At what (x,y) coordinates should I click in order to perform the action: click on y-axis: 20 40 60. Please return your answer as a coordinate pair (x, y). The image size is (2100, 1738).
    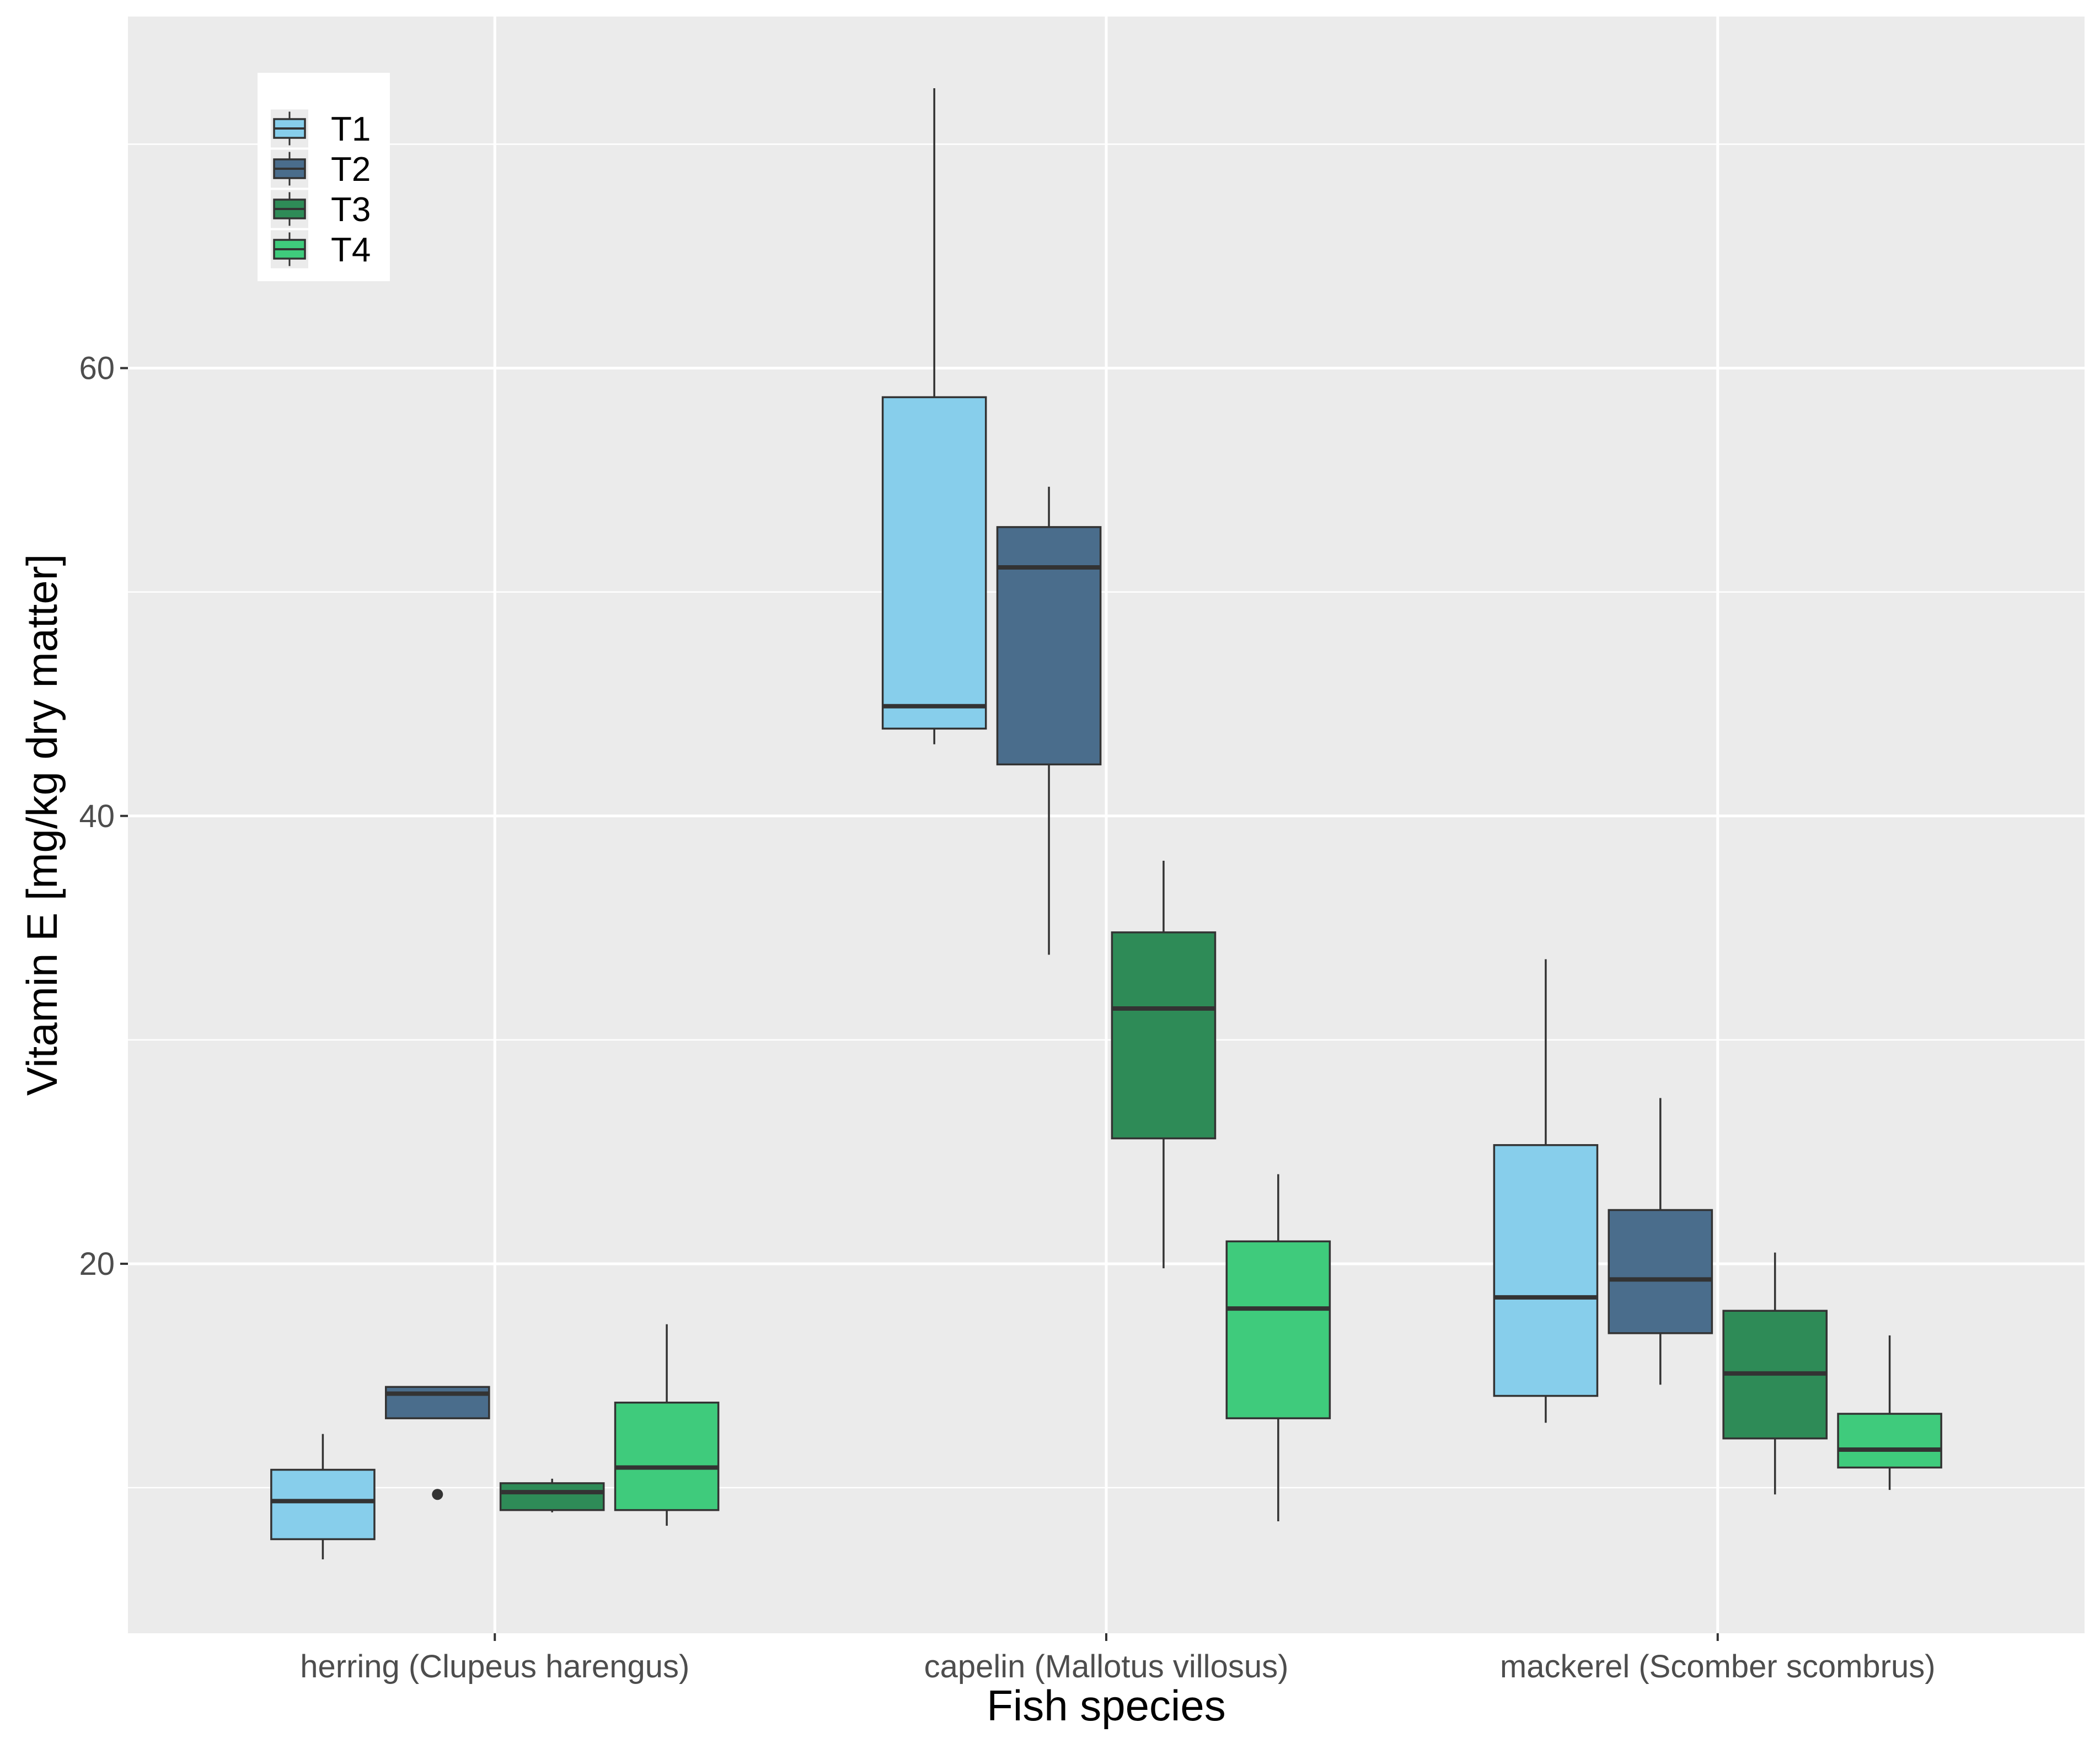
    Looking at the image, I should click on (103, 816).